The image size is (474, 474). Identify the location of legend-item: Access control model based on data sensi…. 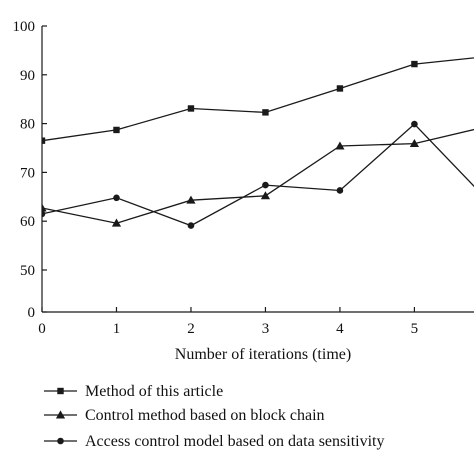
(214, 441).